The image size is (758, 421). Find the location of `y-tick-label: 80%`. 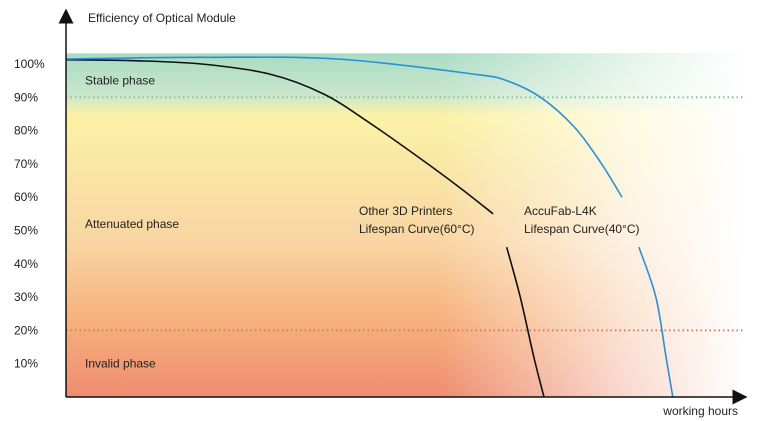

y-tick-label: 80% is located at coordinates (26, 131).